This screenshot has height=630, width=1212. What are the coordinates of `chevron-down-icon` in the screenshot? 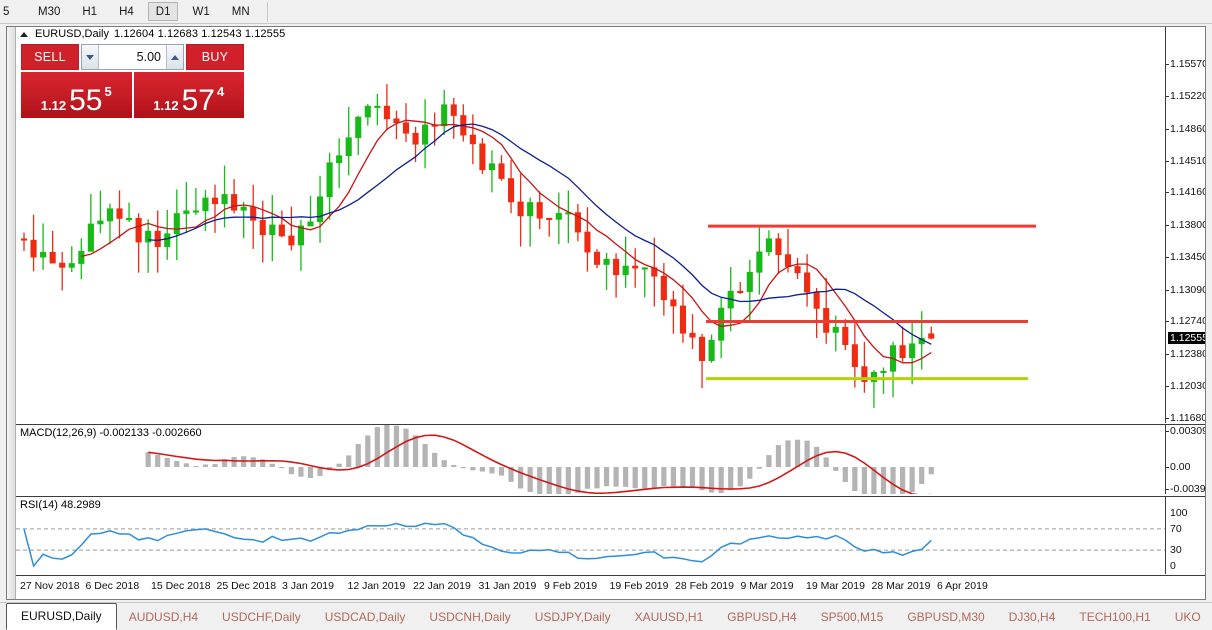 It's located at (90, 57).